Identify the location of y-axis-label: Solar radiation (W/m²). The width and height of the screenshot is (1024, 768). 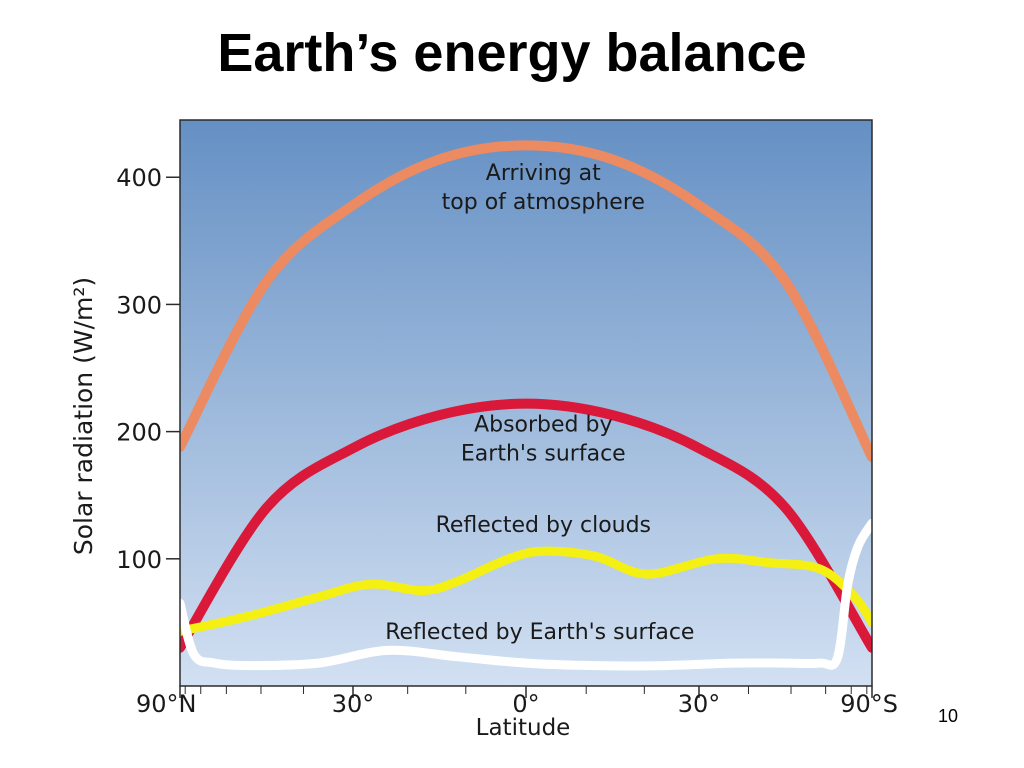
(83, 416).